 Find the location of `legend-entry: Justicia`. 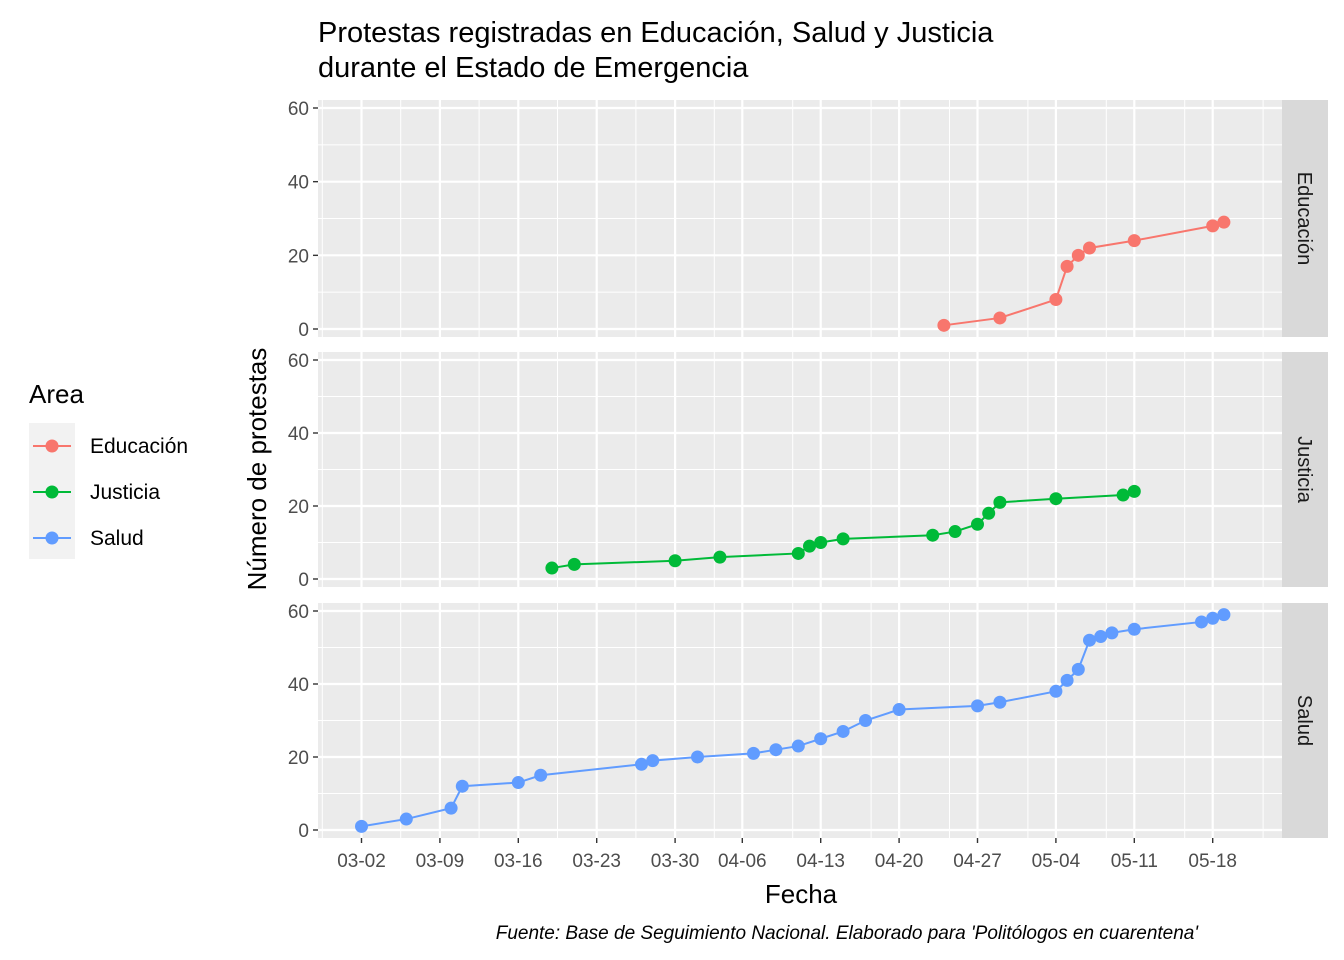

legend-entry: Justicia is located at coordinates (96, 492).